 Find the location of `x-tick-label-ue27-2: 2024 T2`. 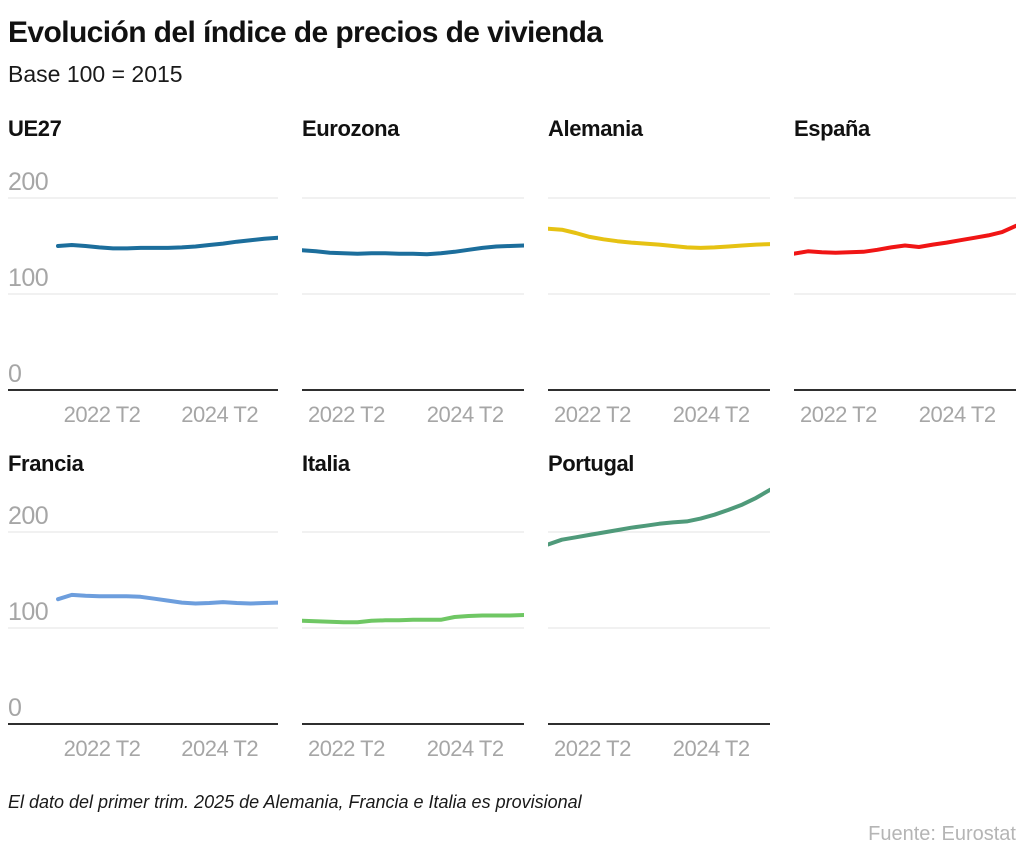

x-tick-label-ue27-2: 2024 T2 is located at coordinates (219, 414).